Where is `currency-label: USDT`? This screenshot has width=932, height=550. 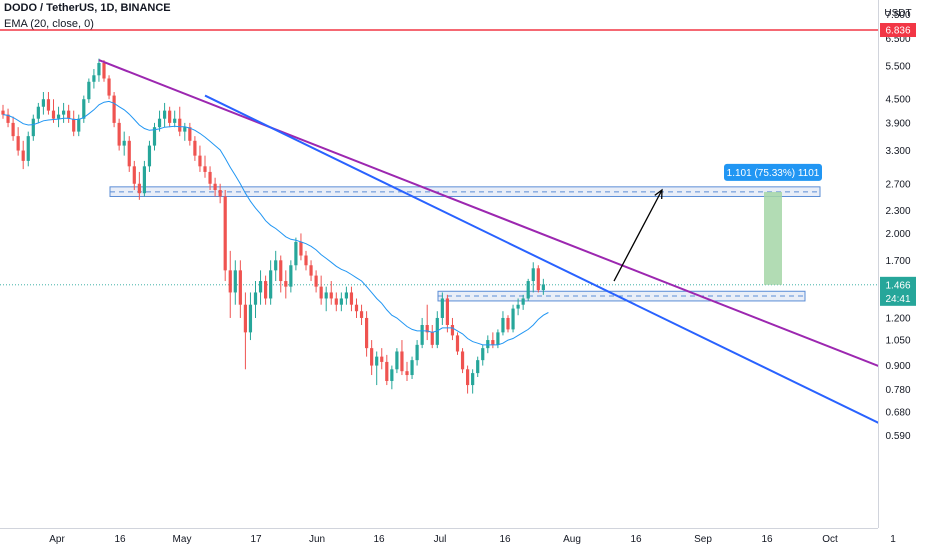 currency-label: USDT is located at coordinates (897, 13).